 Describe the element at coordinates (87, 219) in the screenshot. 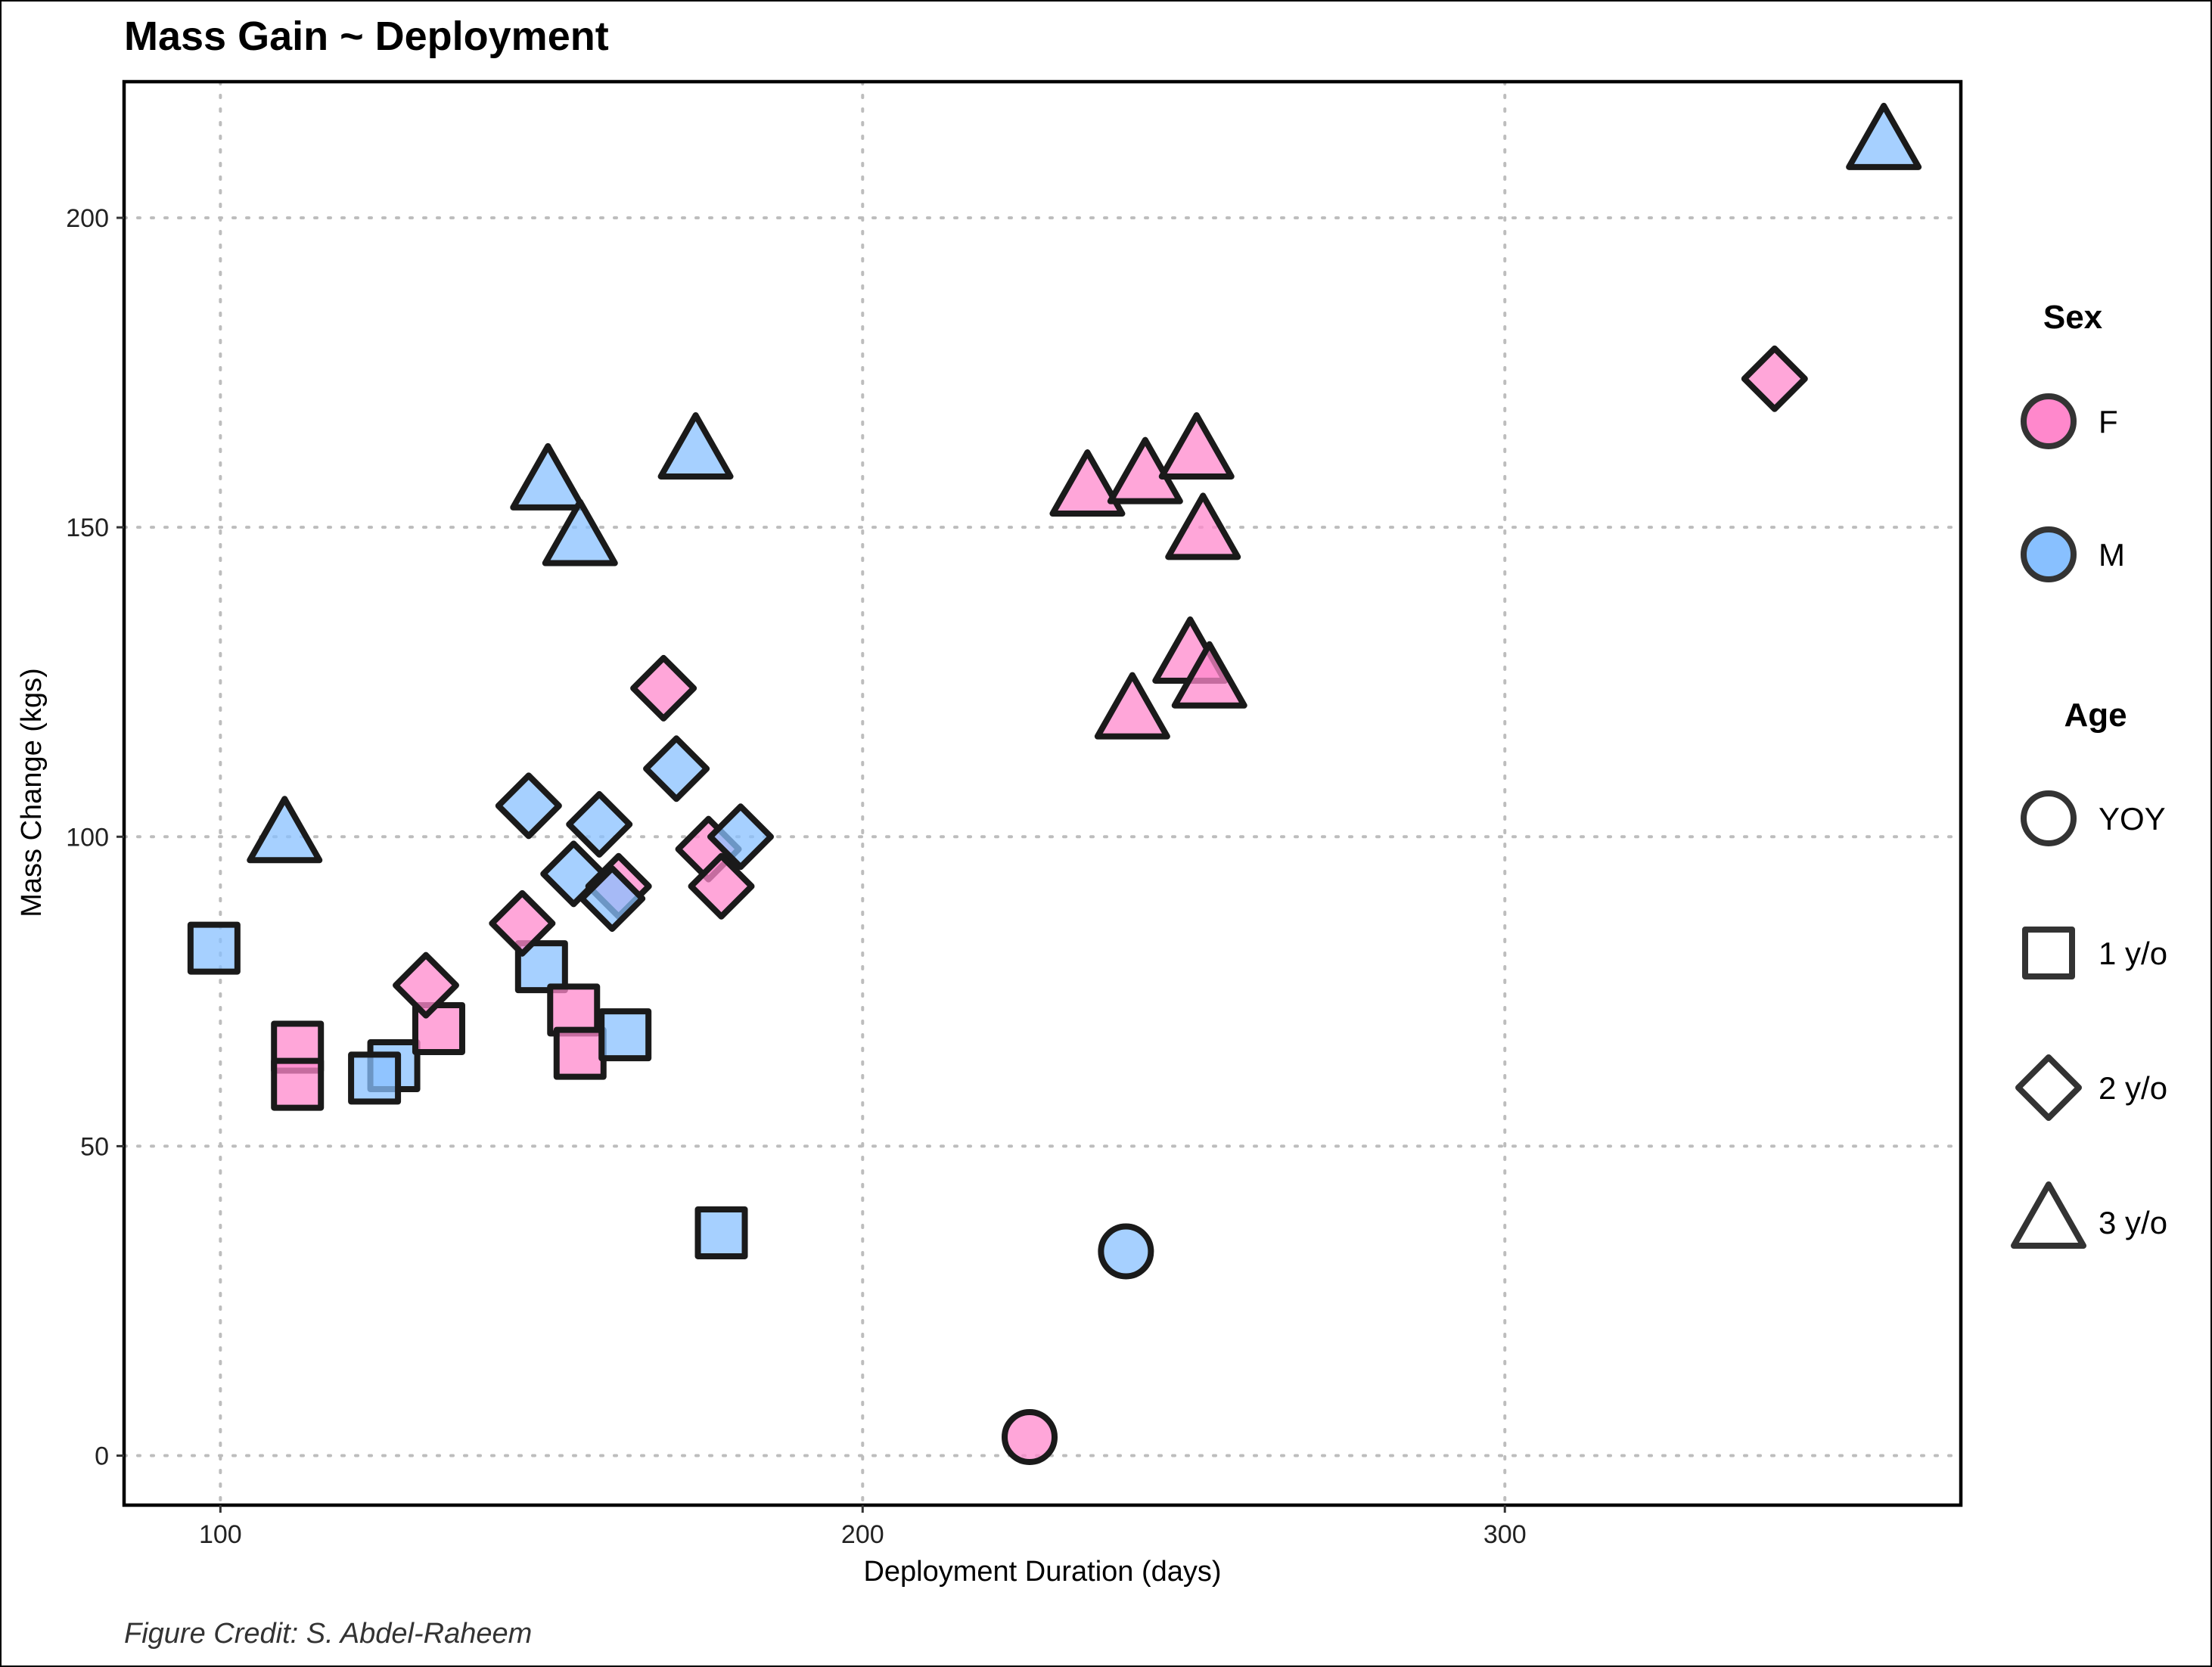

I see `y-tick-label-4: 200` at that location.